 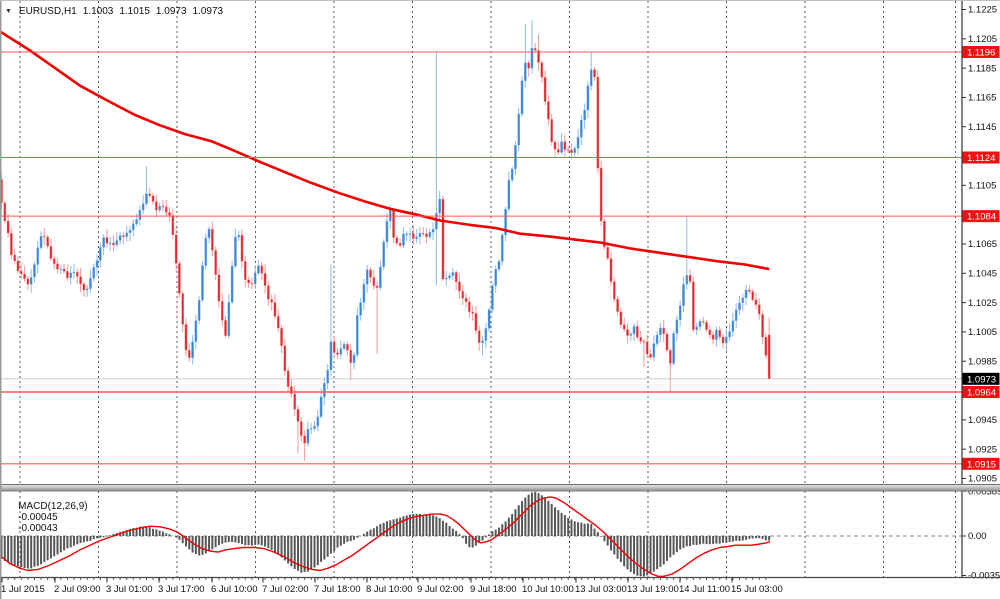 What do you see at coordinates (181, 589) in the screenshot?
I see `time-axis-label: 3 Jul 17:00` at bounding box center [181, 589].